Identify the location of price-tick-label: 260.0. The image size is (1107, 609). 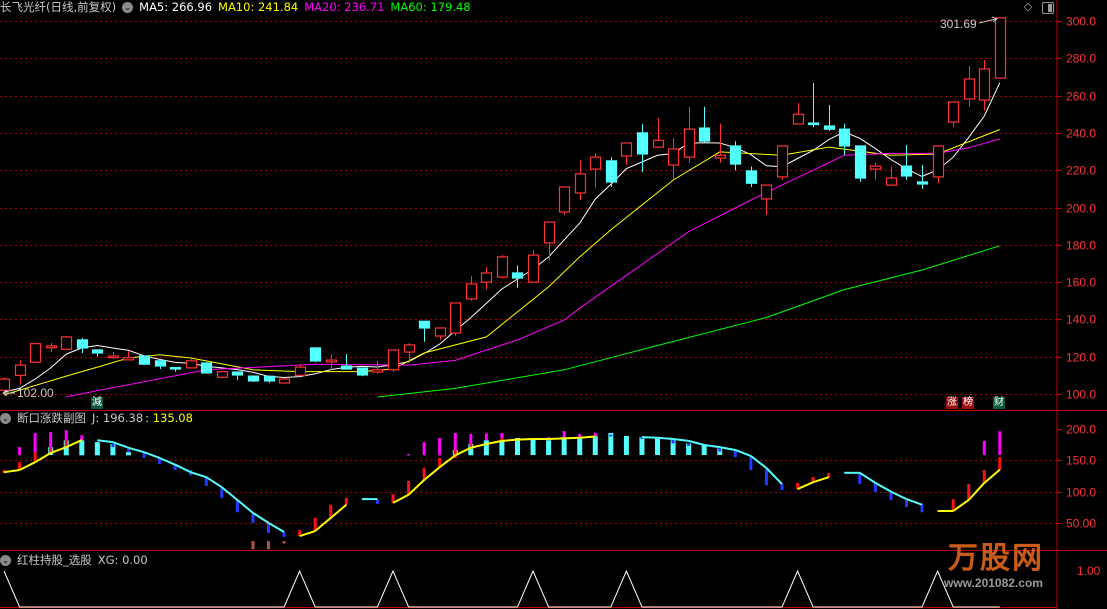
(1081, 97).